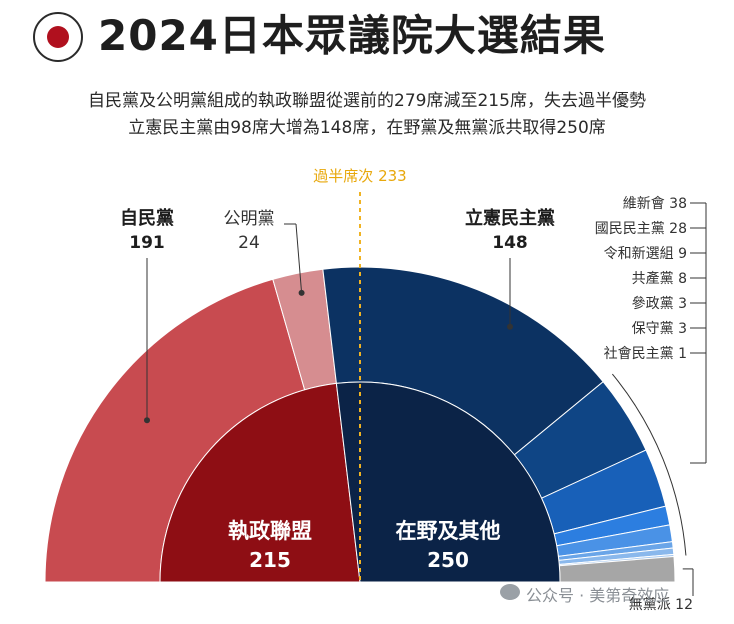 The width and height of the screenshot is (734, 624). I want to click on label-komeito-value: 24, so click(249, 243).